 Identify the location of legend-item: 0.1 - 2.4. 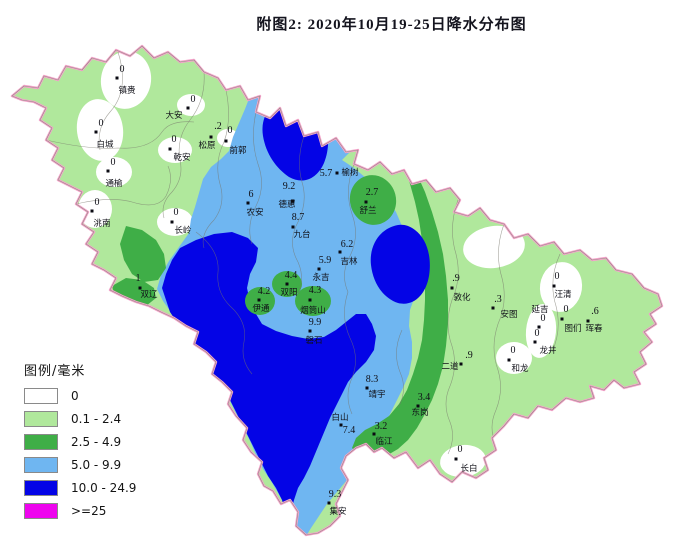
(80, 418).